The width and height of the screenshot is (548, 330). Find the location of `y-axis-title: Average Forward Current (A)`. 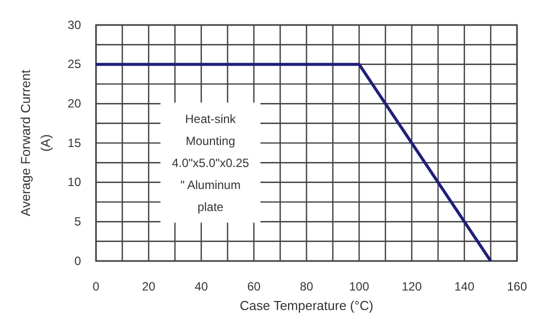

y-axis-title: Average Forward Current (A) is located at coordinates (35, 142).